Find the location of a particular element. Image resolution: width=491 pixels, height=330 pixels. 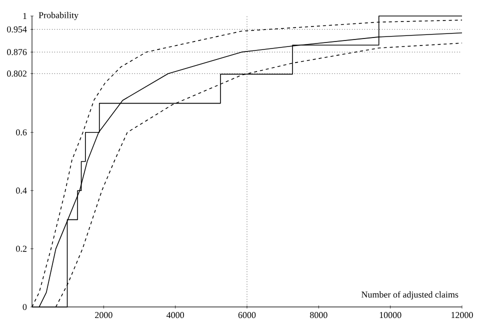

y-tick-label: 0.6 is located at coordinates (21, 132).